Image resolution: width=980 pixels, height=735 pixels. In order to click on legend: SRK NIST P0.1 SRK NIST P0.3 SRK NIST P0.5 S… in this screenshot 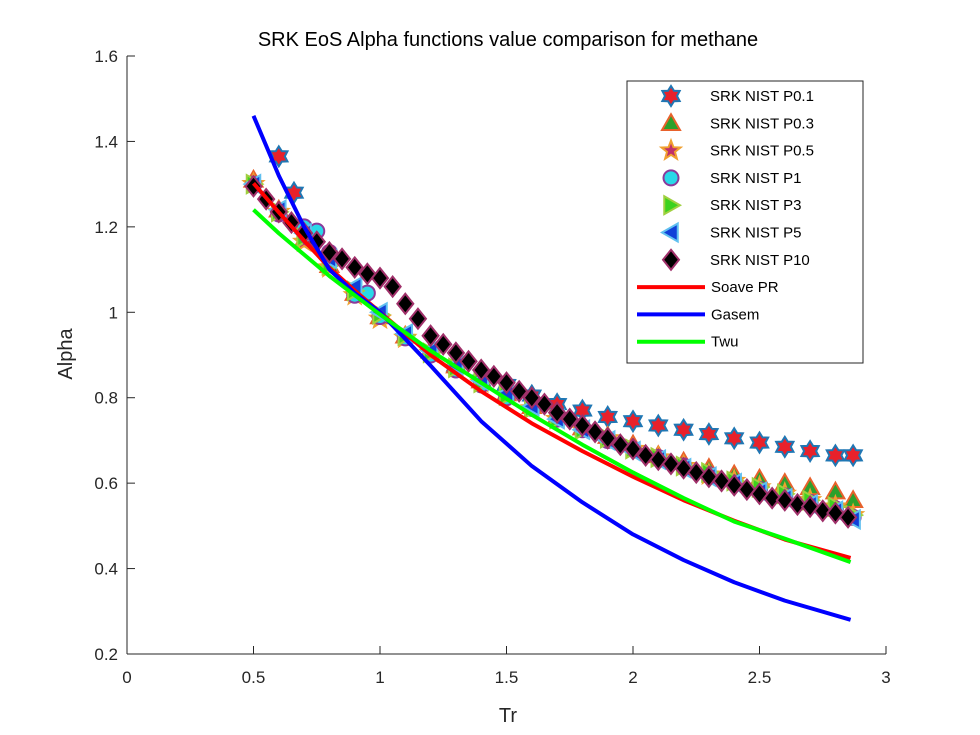, I will do `click(745, 222)`.